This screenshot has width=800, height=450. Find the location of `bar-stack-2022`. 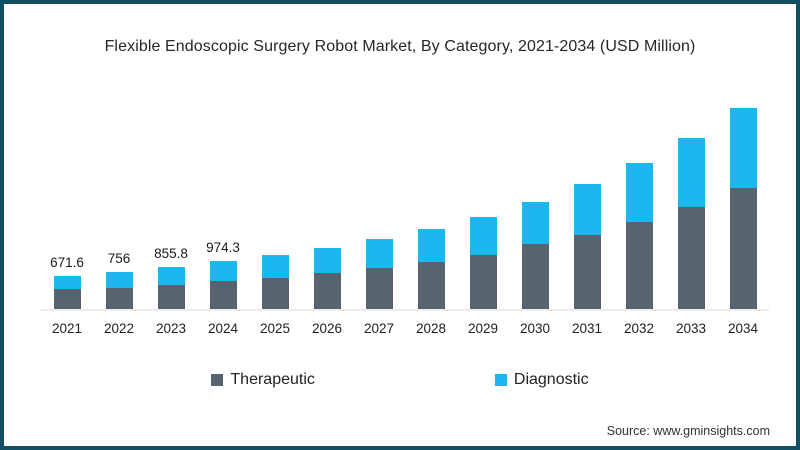

bar-stack-2022 is located at coordinates (119, 290).